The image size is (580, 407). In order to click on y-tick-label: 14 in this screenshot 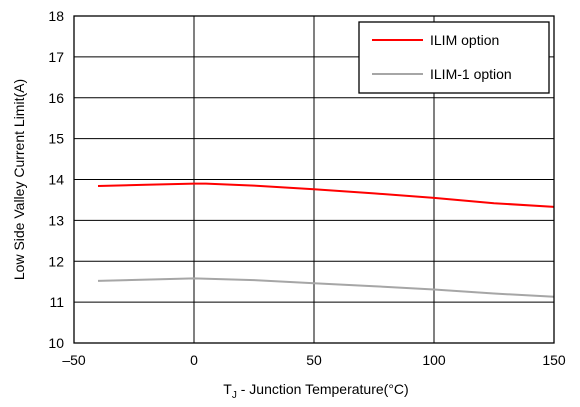, I will do `click(56, 180)`.